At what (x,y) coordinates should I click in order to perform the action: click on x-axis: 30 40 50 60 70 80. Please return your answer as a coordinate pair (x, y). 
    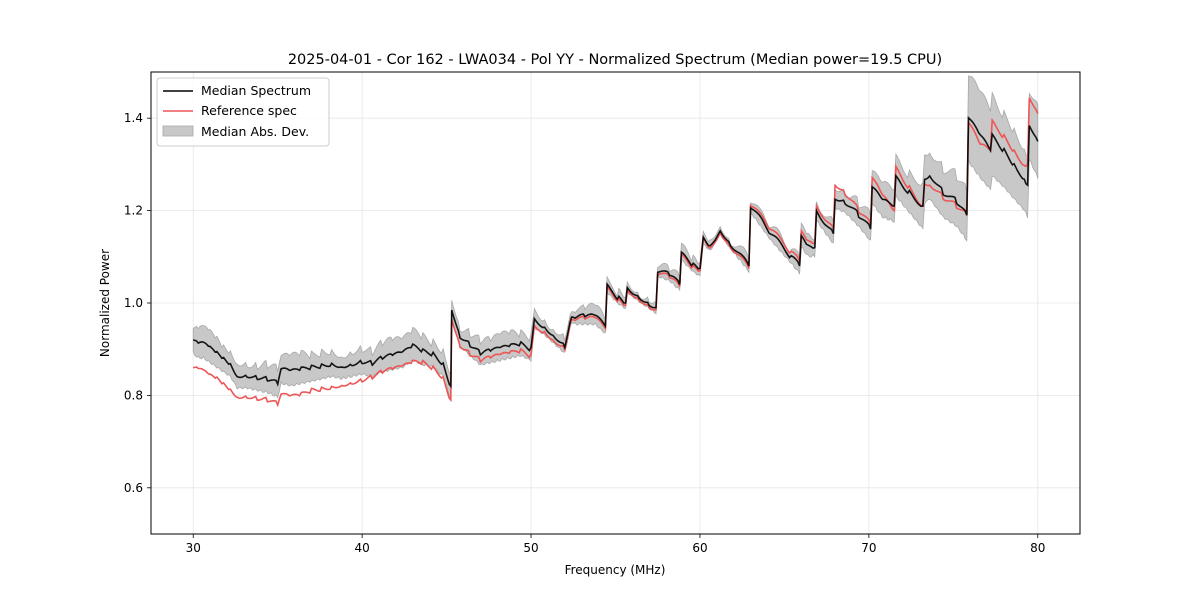
    Looking at the image, I should click on (615, 544).